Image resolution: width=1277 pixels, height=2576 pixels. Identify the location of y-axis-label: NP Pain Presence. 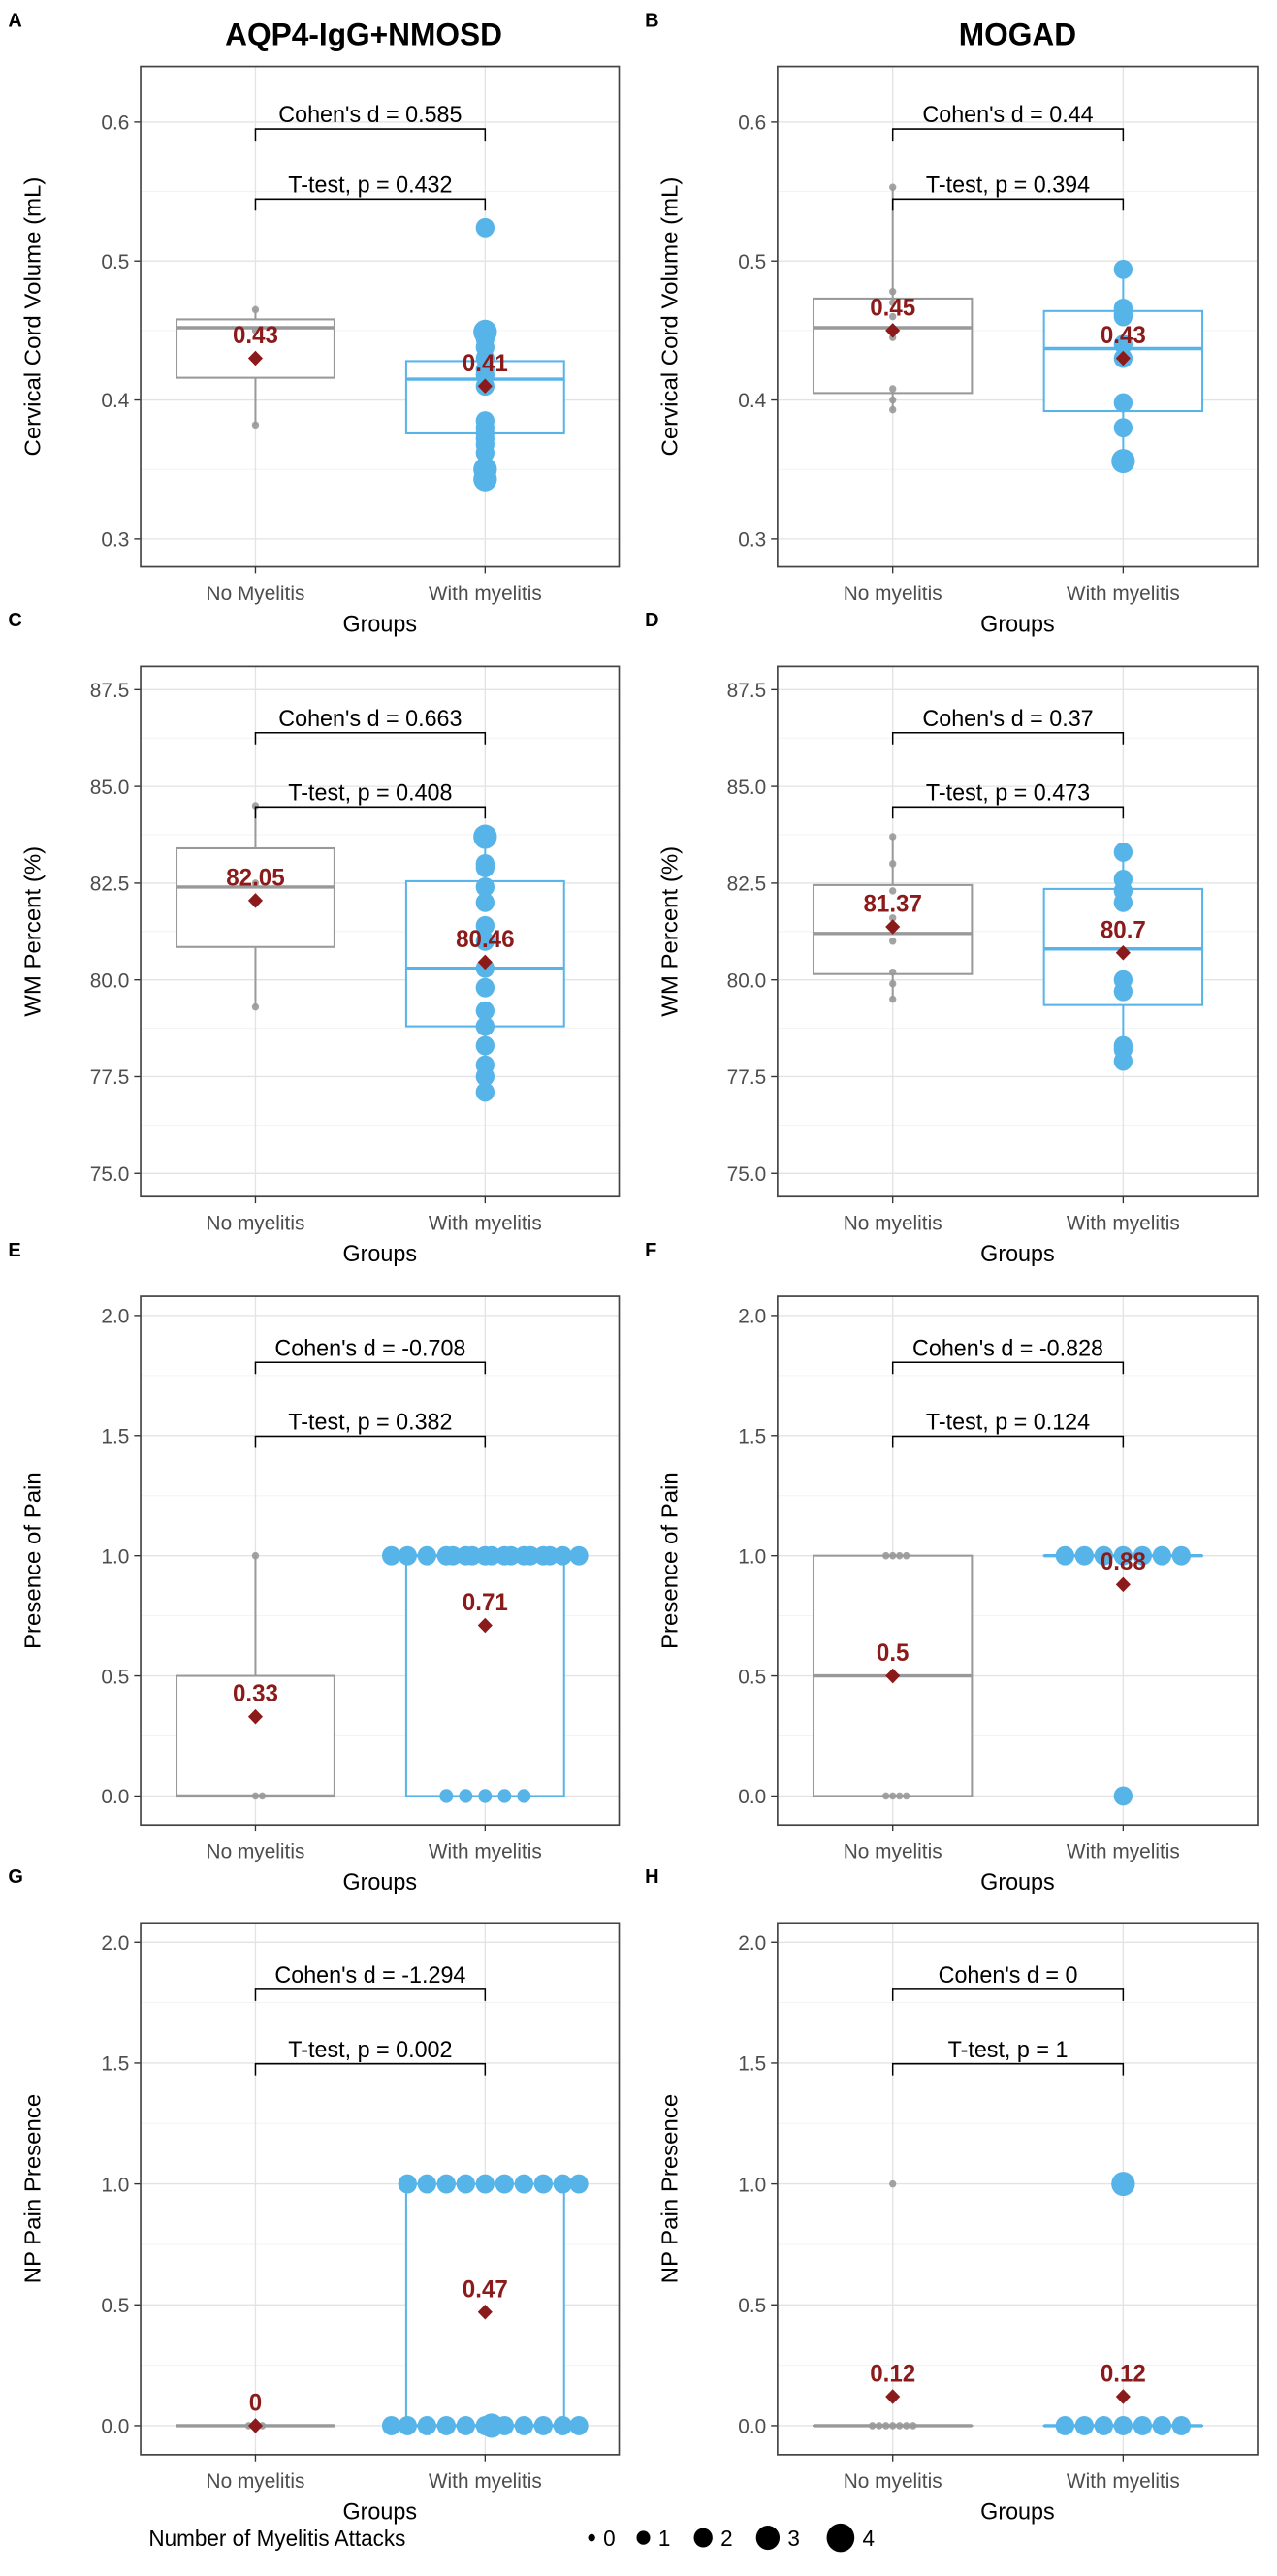
(34, 2189).